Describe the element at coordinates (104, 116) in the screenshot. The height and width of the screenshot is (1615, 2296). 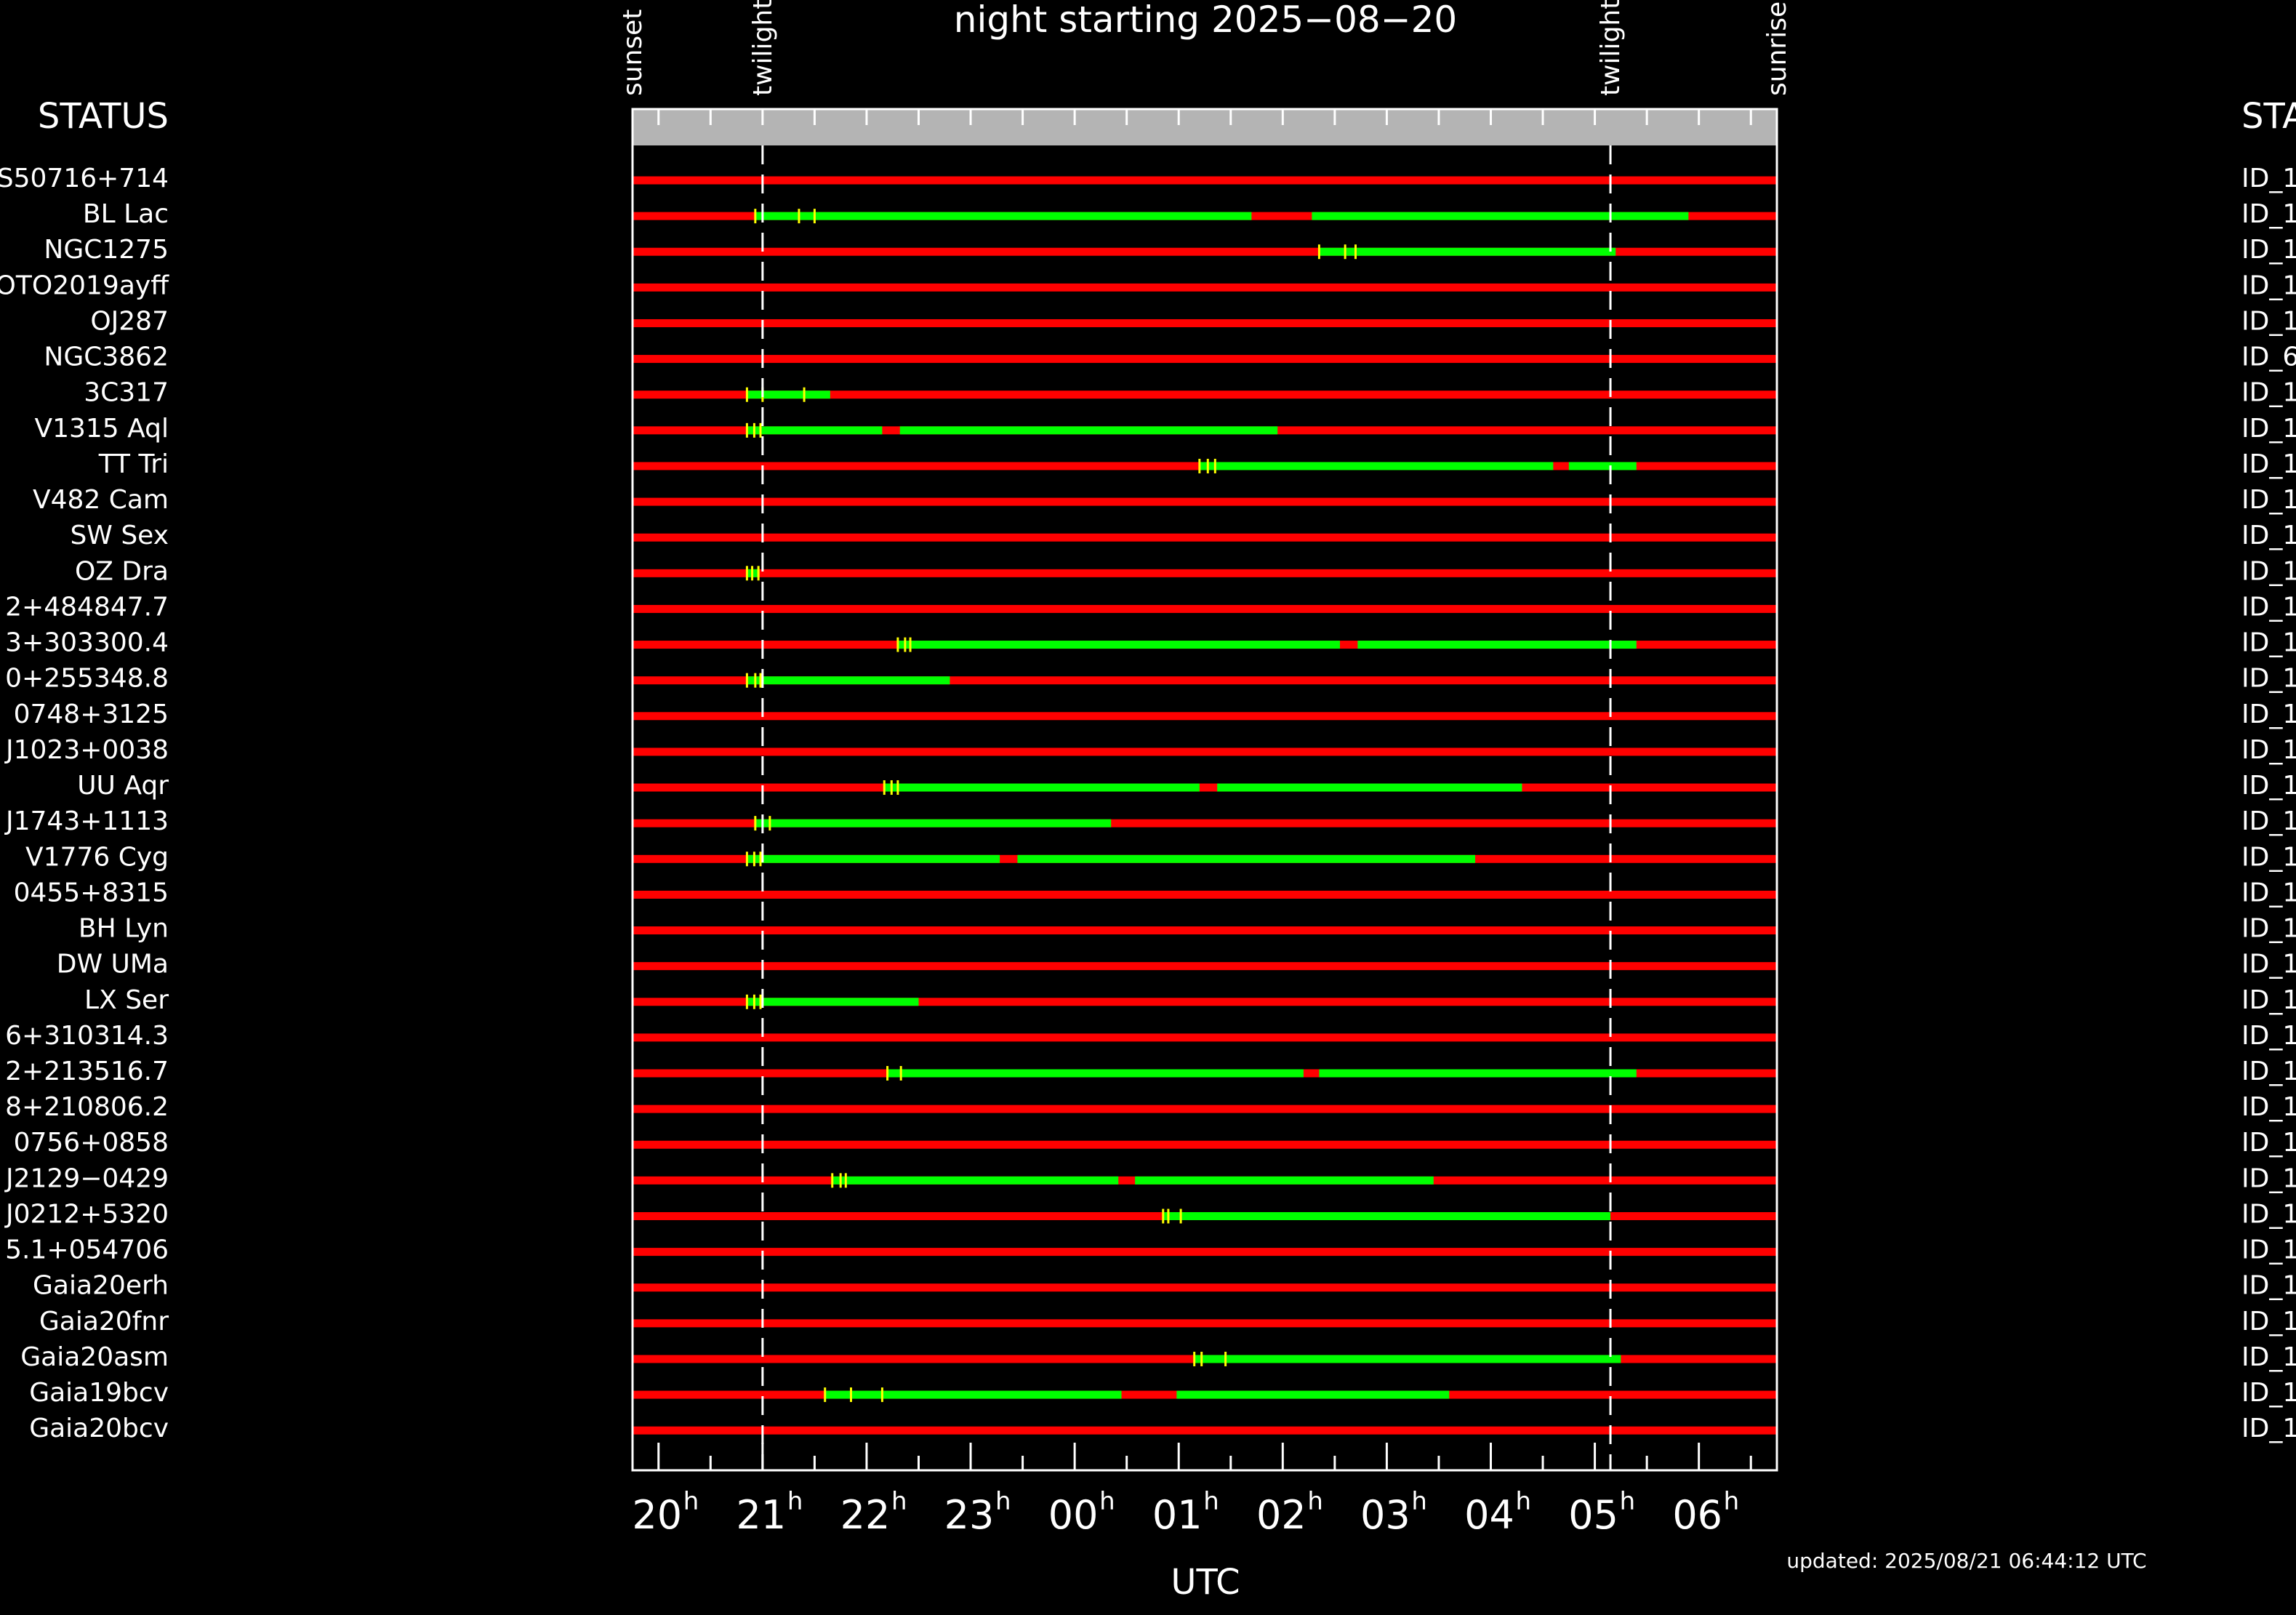
I see `status-header-left: STATUS` at that location.